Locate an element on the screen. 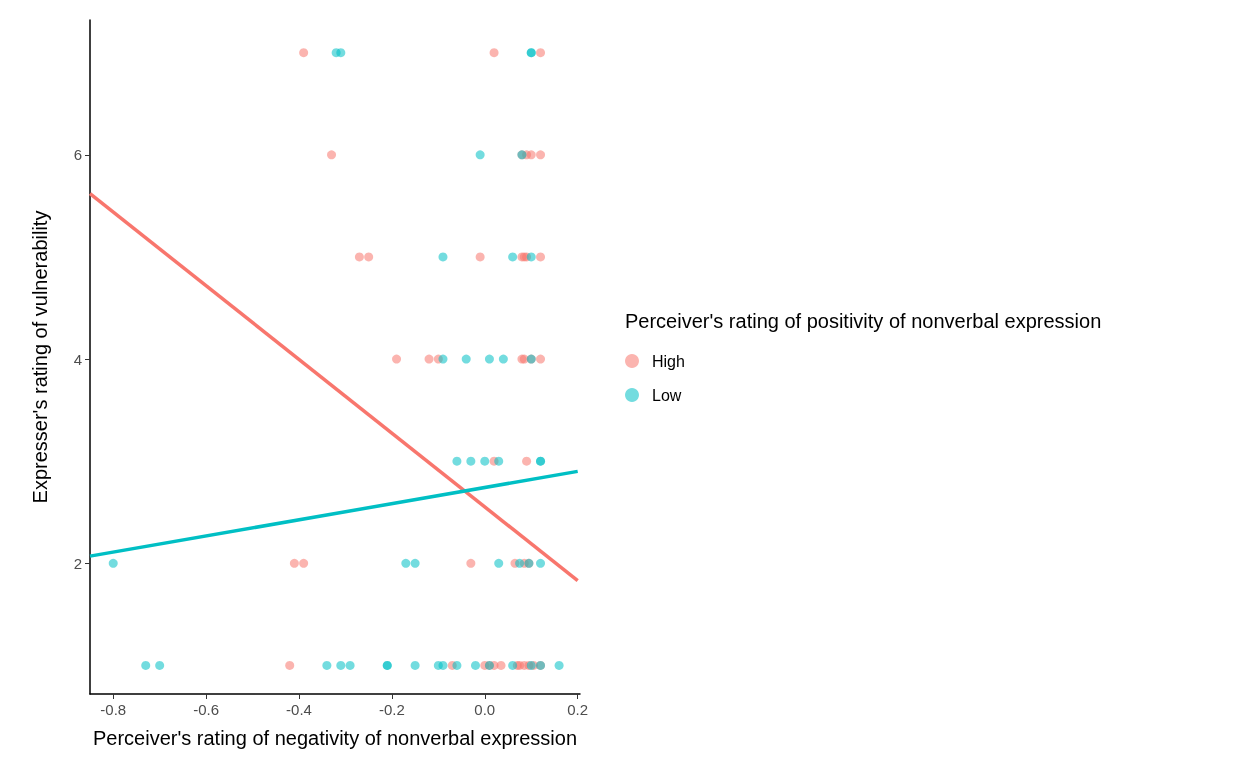 This screenshot has width=1238, height=760. legend-label: High is located at coordinates (668, 361).